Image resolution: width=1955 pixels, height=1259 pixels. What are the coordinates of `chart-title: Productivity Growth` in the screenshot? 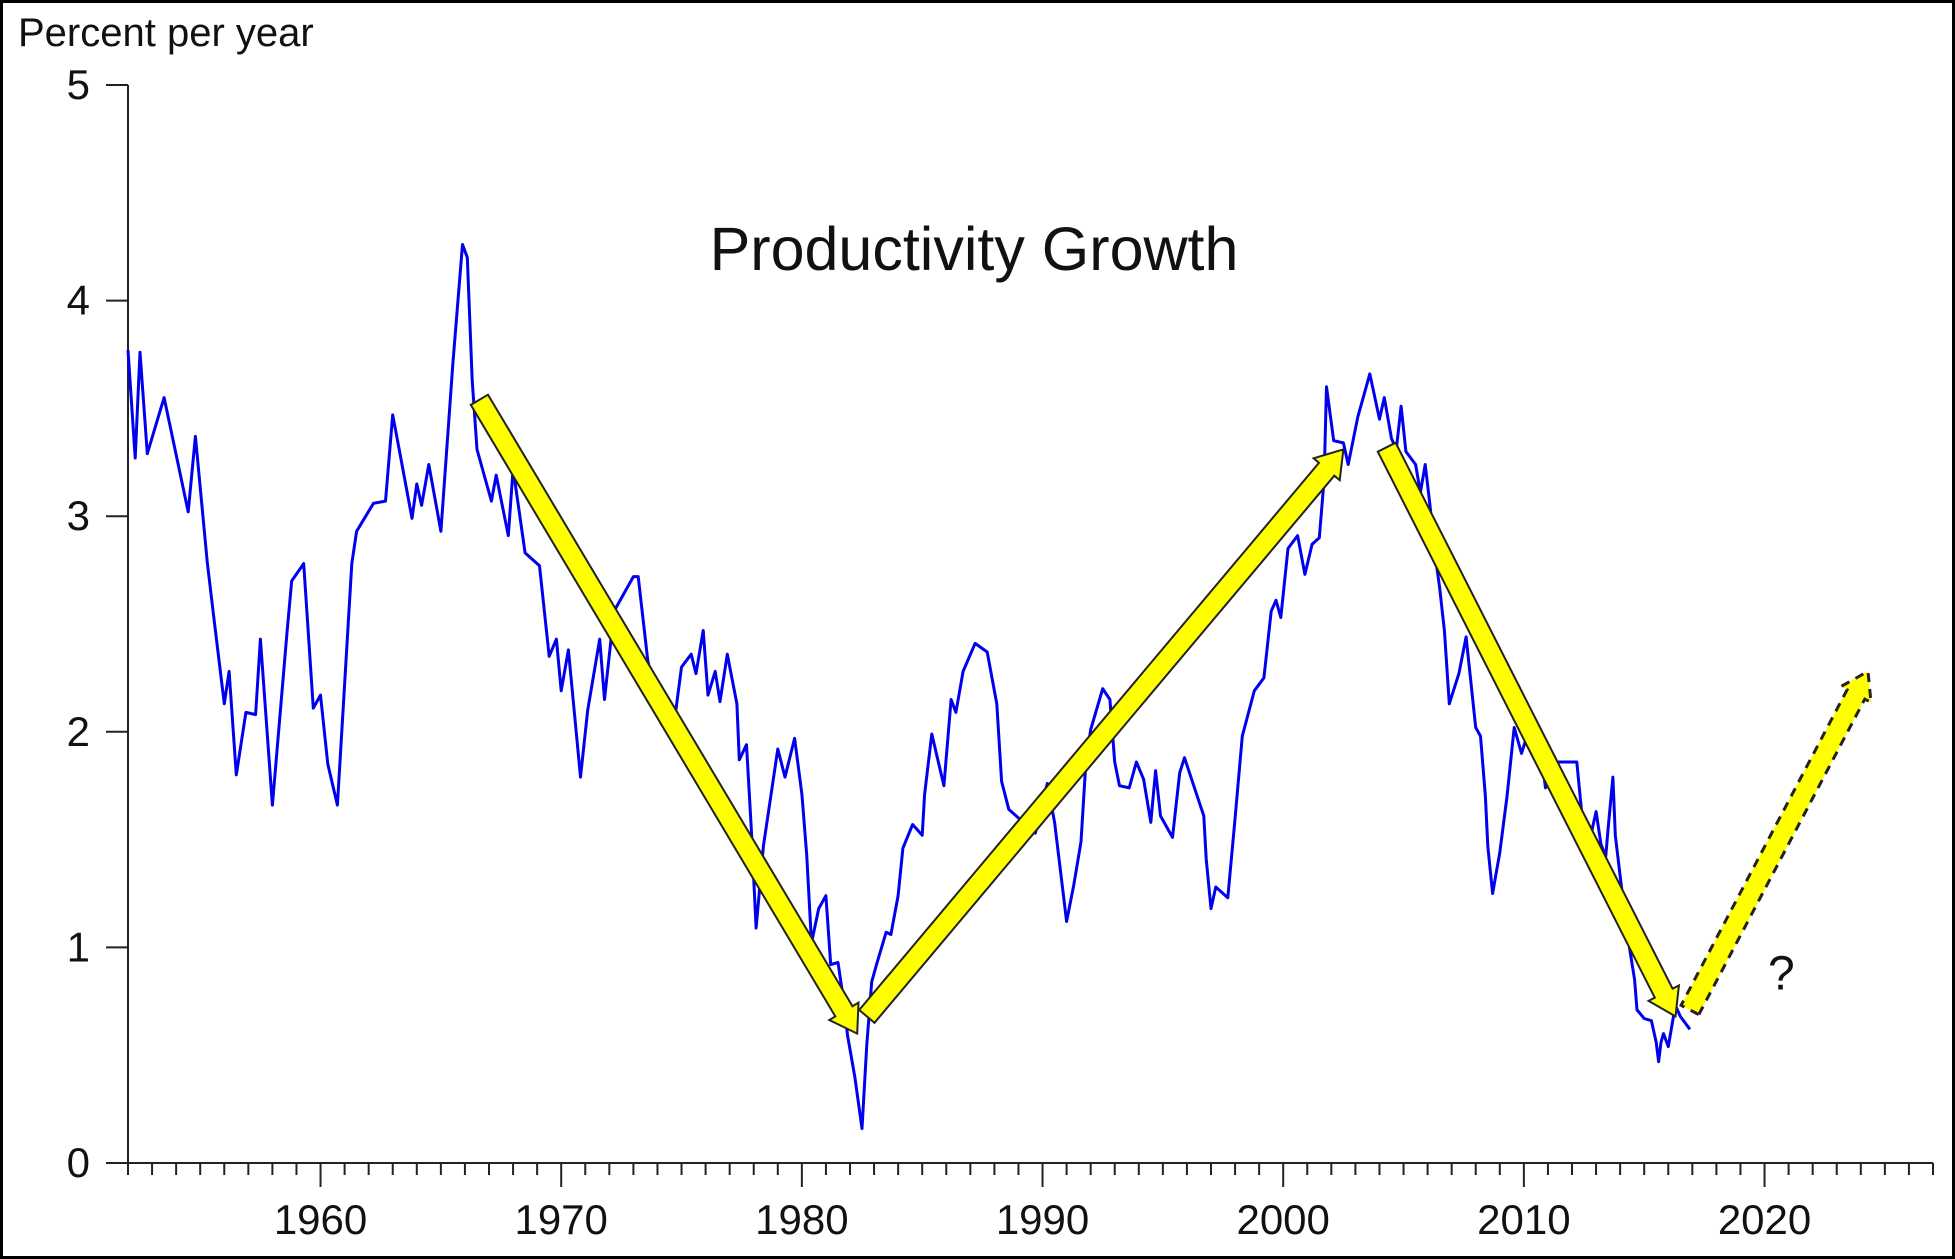 It's located at (974, 249).